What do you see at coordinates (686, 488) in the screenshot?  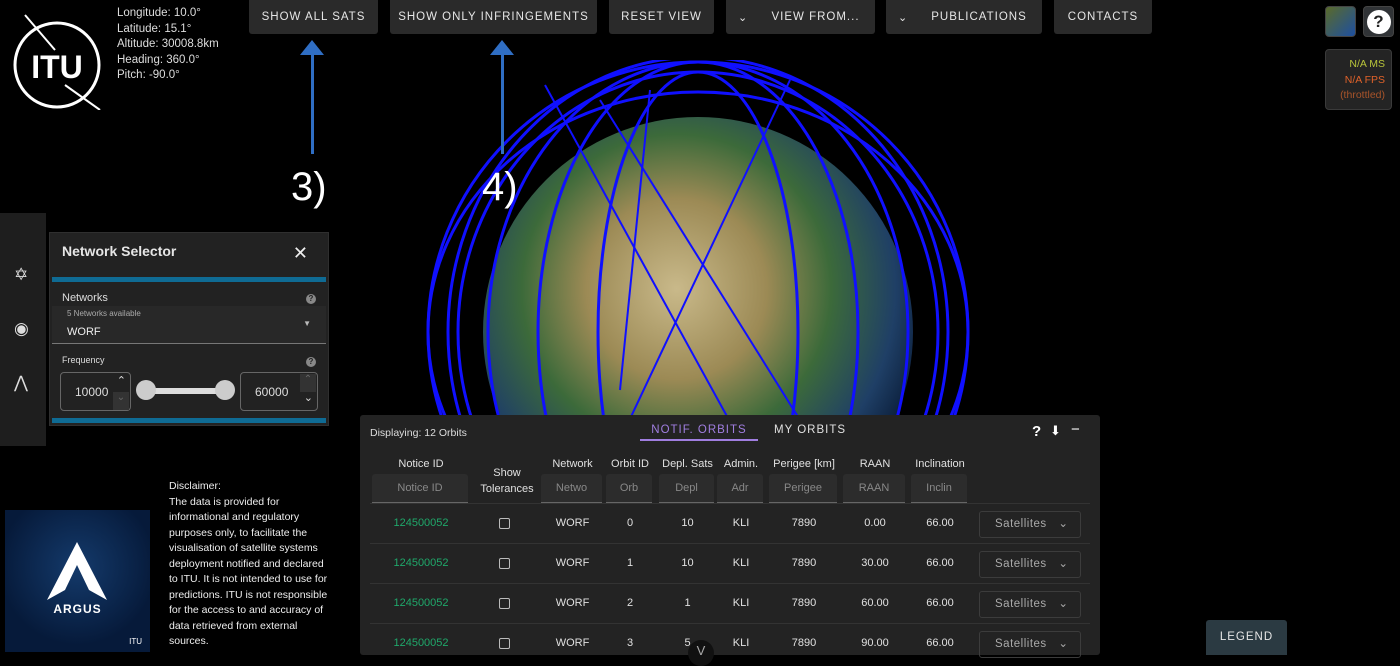 I see `column-filter-input: Depl` at bounding box center [686, 488].